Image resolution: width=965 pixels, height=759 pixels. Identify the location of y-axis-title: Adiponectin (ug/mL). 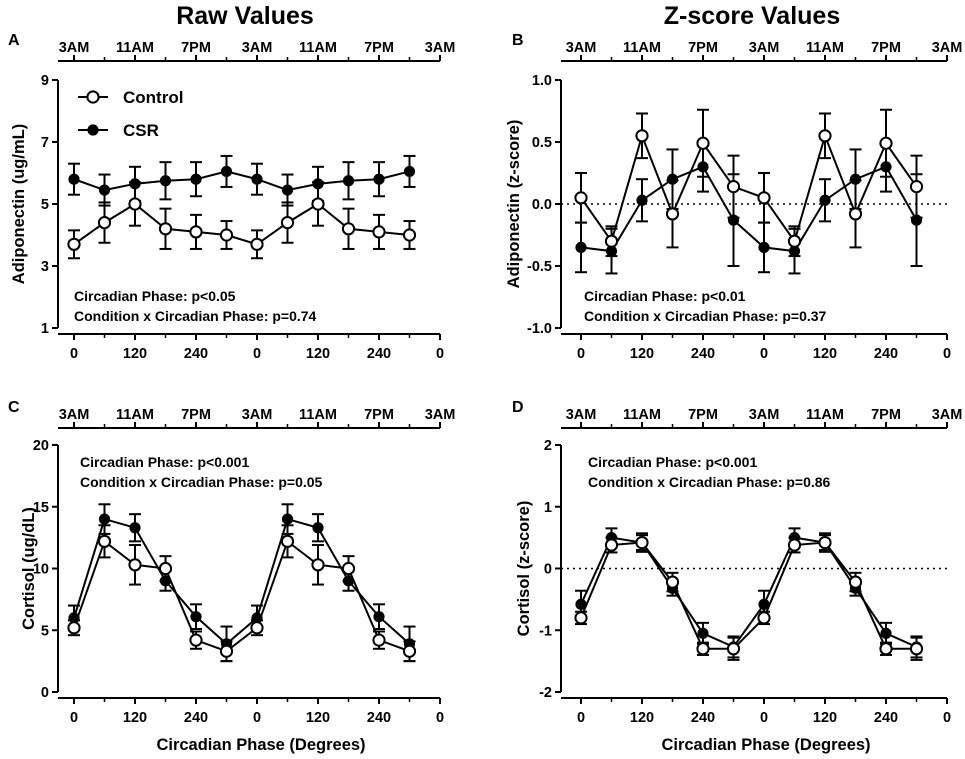
(19, 204).